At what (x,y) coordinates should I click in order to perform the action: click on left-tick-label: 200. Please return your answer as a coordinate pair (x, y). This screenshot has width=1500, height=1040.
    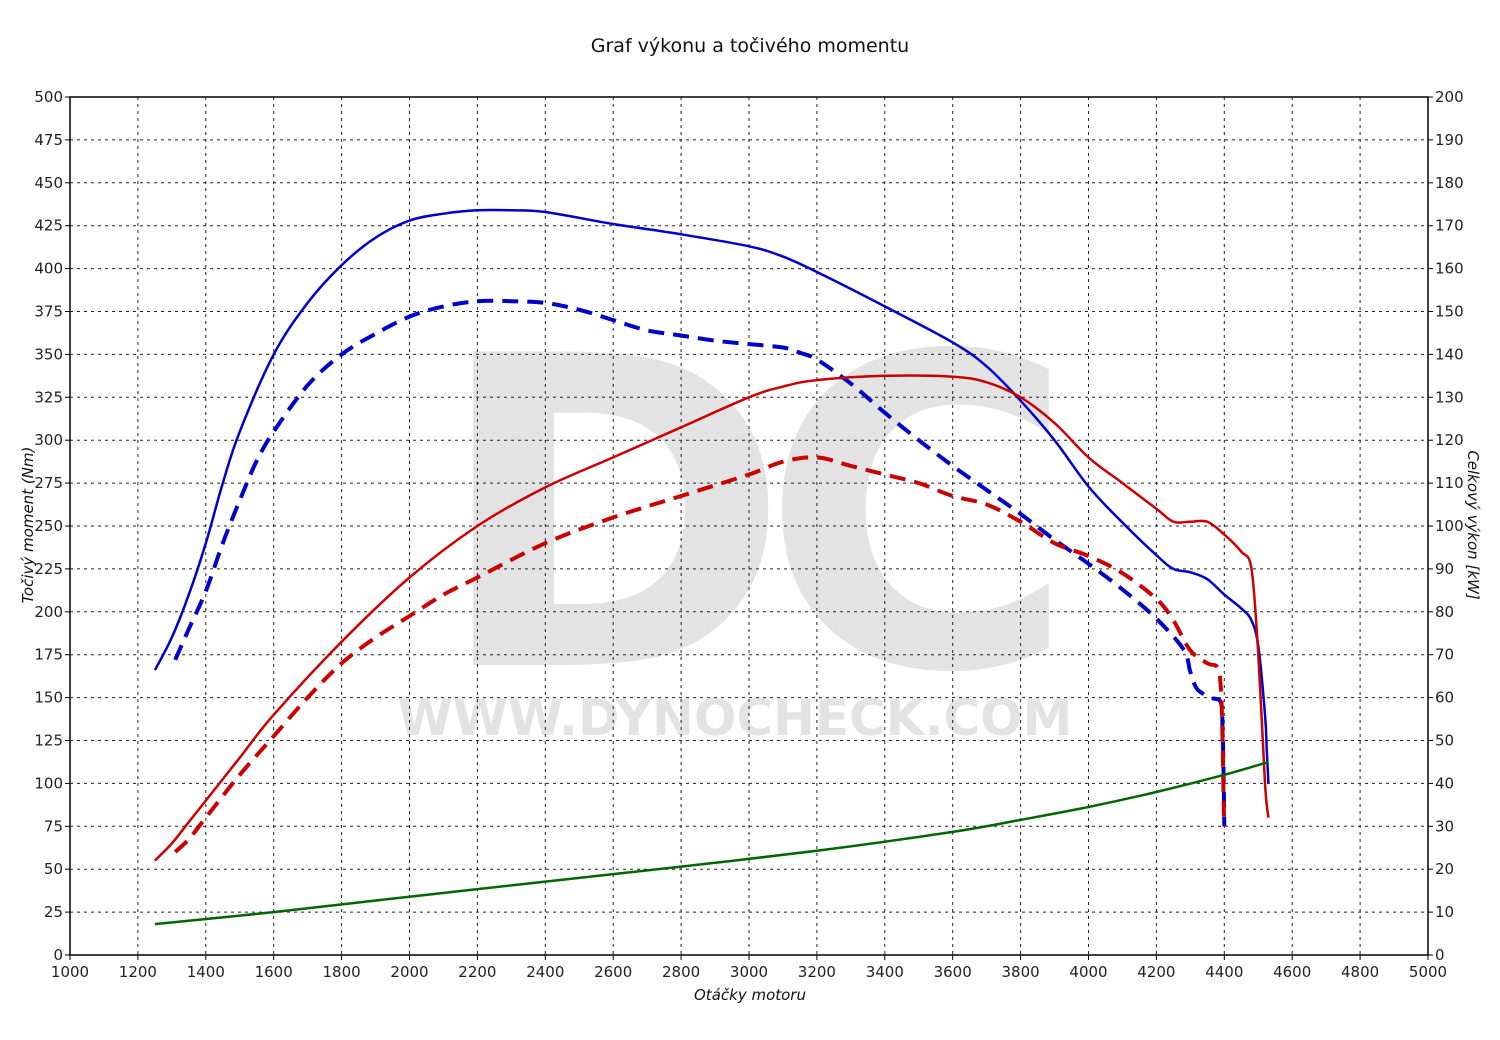
    Looking at the image, I should click on (48, 612).